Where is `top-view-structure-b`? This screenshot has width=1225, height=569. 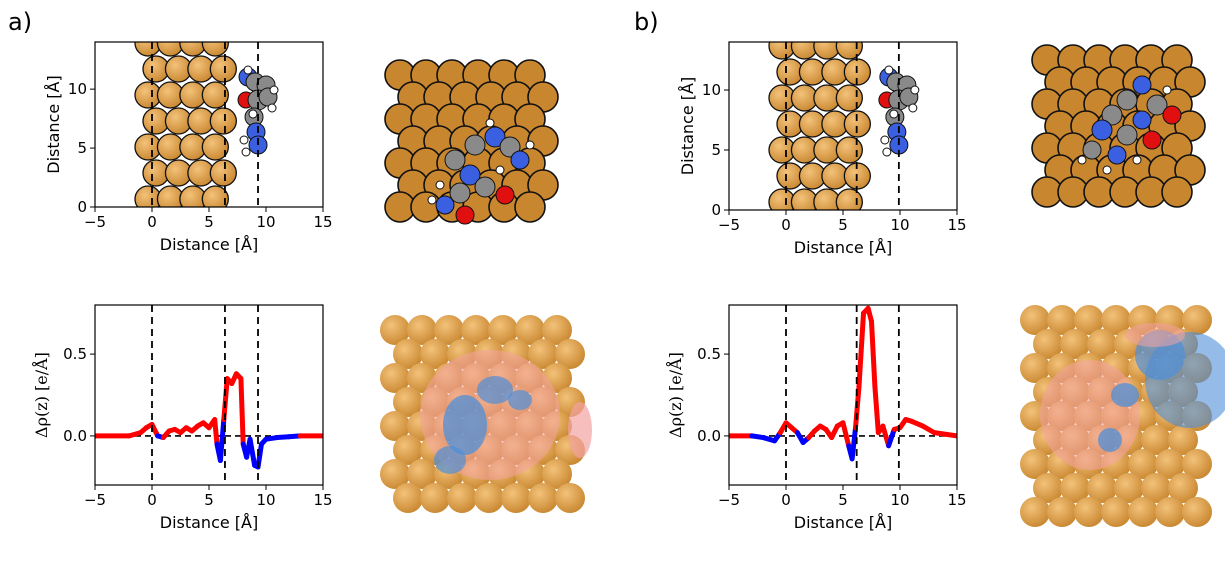 top-view-structure-b is located at coordinates (1118, 126).